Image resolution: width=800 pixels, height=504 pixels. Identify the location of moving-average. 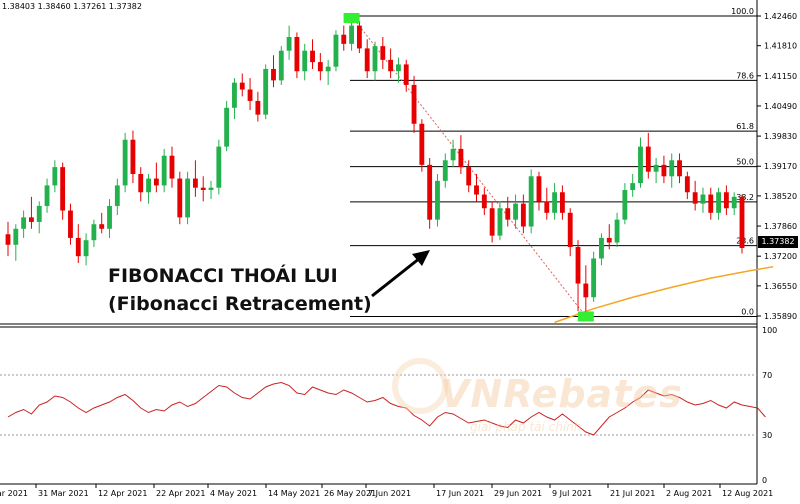
(664, 294).